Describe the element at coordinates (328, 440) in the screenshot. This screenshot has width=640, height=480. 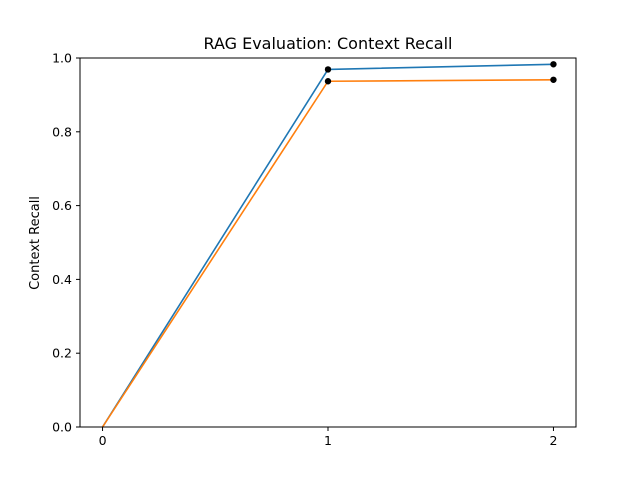
I see `x-tick-label: 1` at that location.